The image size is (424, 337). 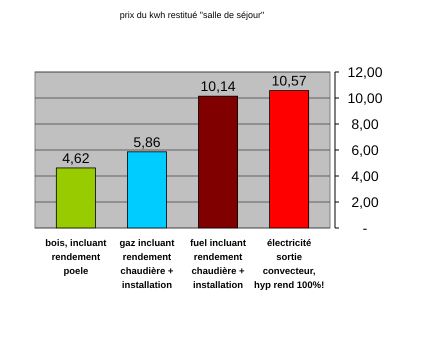 I want to click on data-label: 5,86, so click(x=147, y=142).